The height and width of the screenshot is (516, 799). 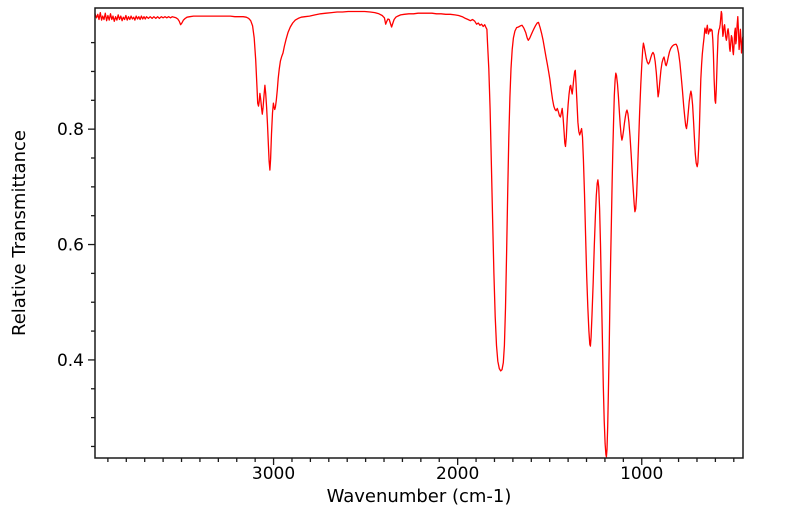 What do you see at coordinates (70, 130) in the screenshot?
I see `y-tick-label: 0.8` at bounding box center [70, 130].